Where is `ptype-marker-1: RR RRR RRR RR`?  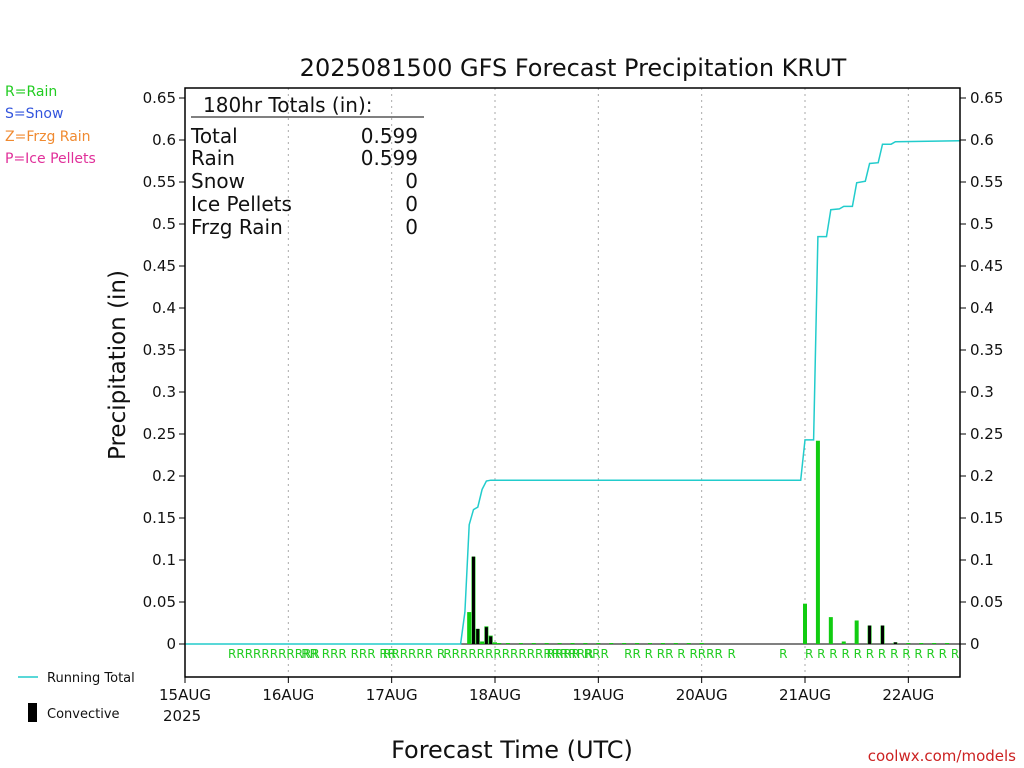
ptype-marker-1: RR RRR RRR RR is located at coordinates (348, 654).